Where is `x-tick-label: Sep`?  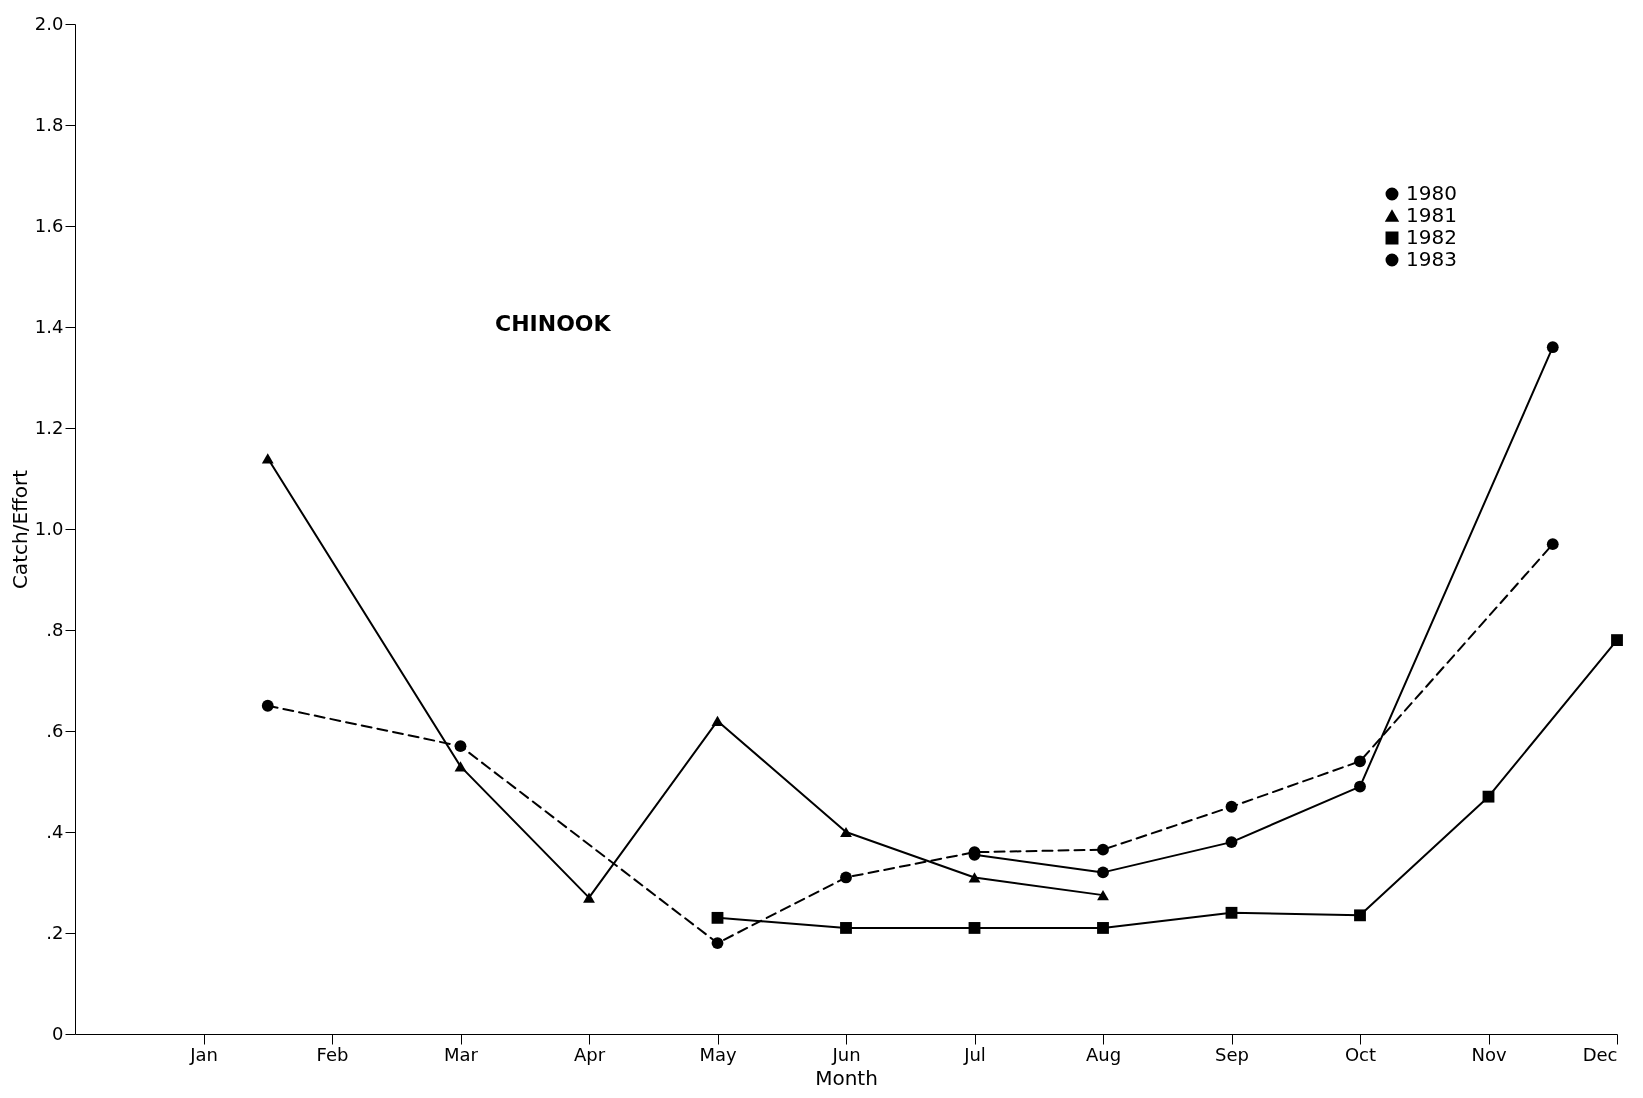 x-tick-label: Sep is located at coordinates (1232, 1054).